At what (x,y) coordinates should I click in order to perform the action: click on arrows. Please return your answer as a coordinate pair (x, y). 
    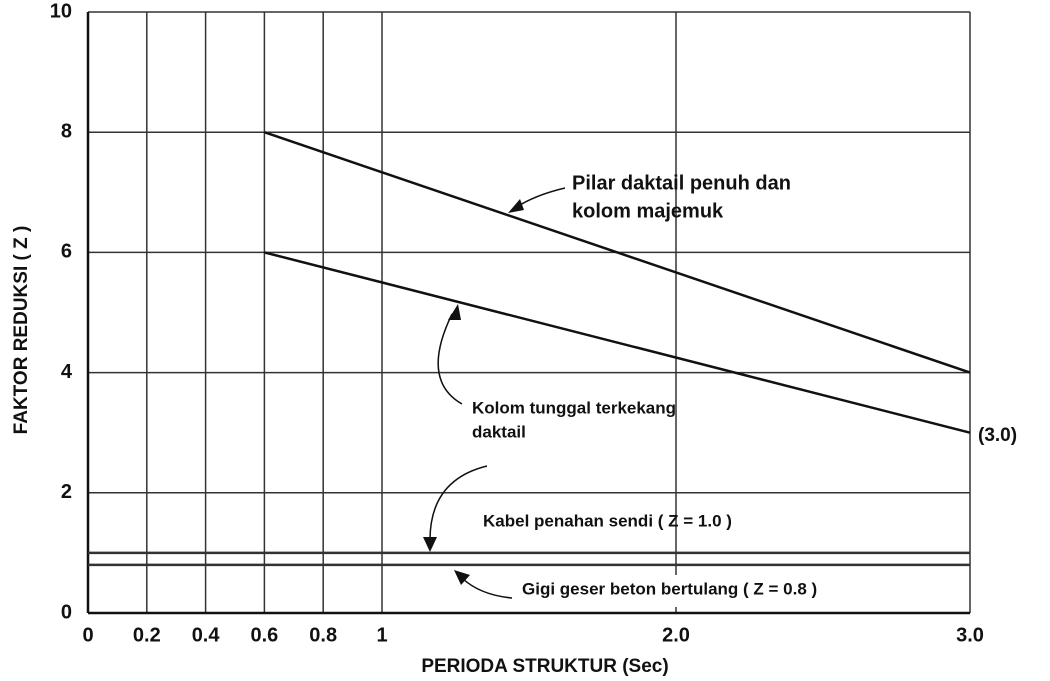
    Looking at the image, I should click on (494, 393).